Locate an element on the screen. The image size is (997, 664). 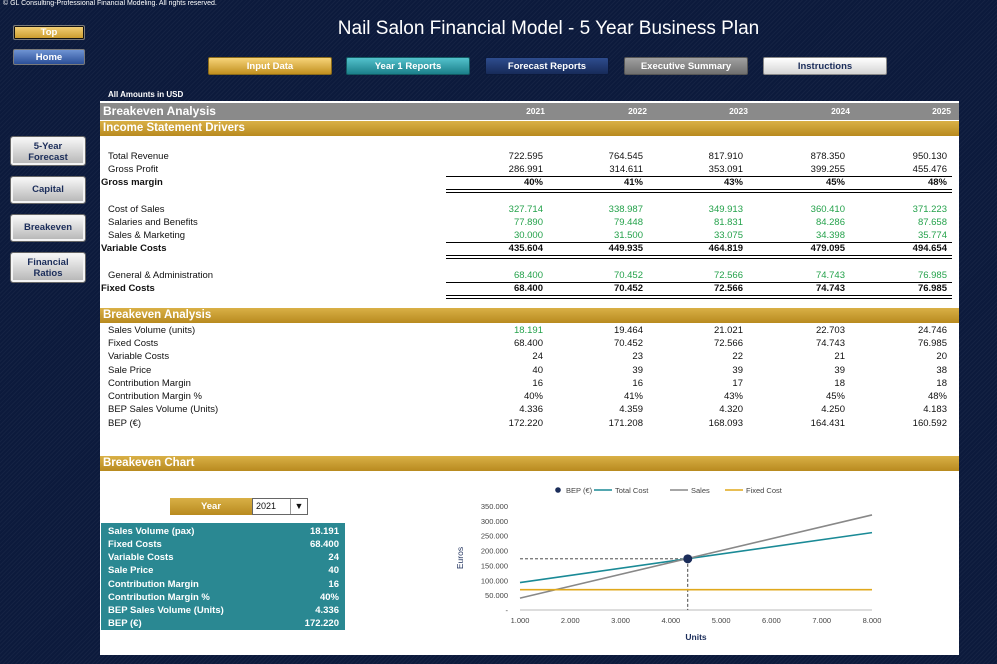
legend-label: Sales is located at coordinates (700, 490).